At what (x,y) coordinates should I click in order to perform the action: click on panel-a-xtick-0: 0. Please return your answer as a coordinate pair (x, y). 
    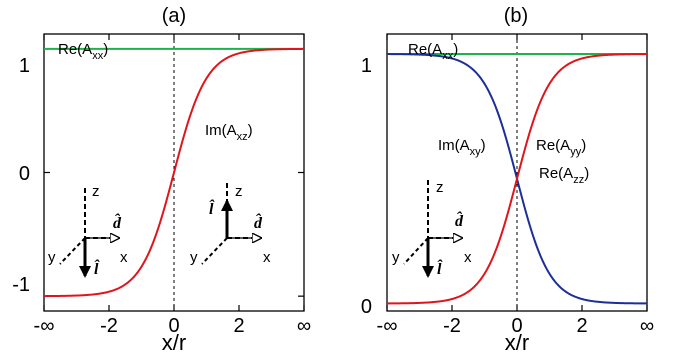
    Looking at the image, I should click on (173, 326).